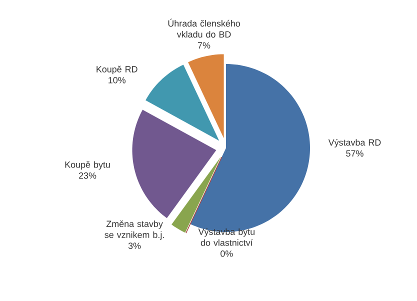  Describe the element at coordinates (87, 175) in the screenshot. I see `data-label: 23%` at that location.